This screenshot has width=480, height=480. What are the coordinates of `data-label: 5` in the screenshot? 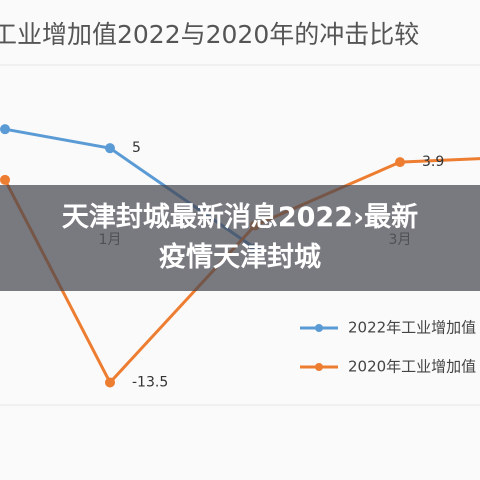 It's located at (136, 148).